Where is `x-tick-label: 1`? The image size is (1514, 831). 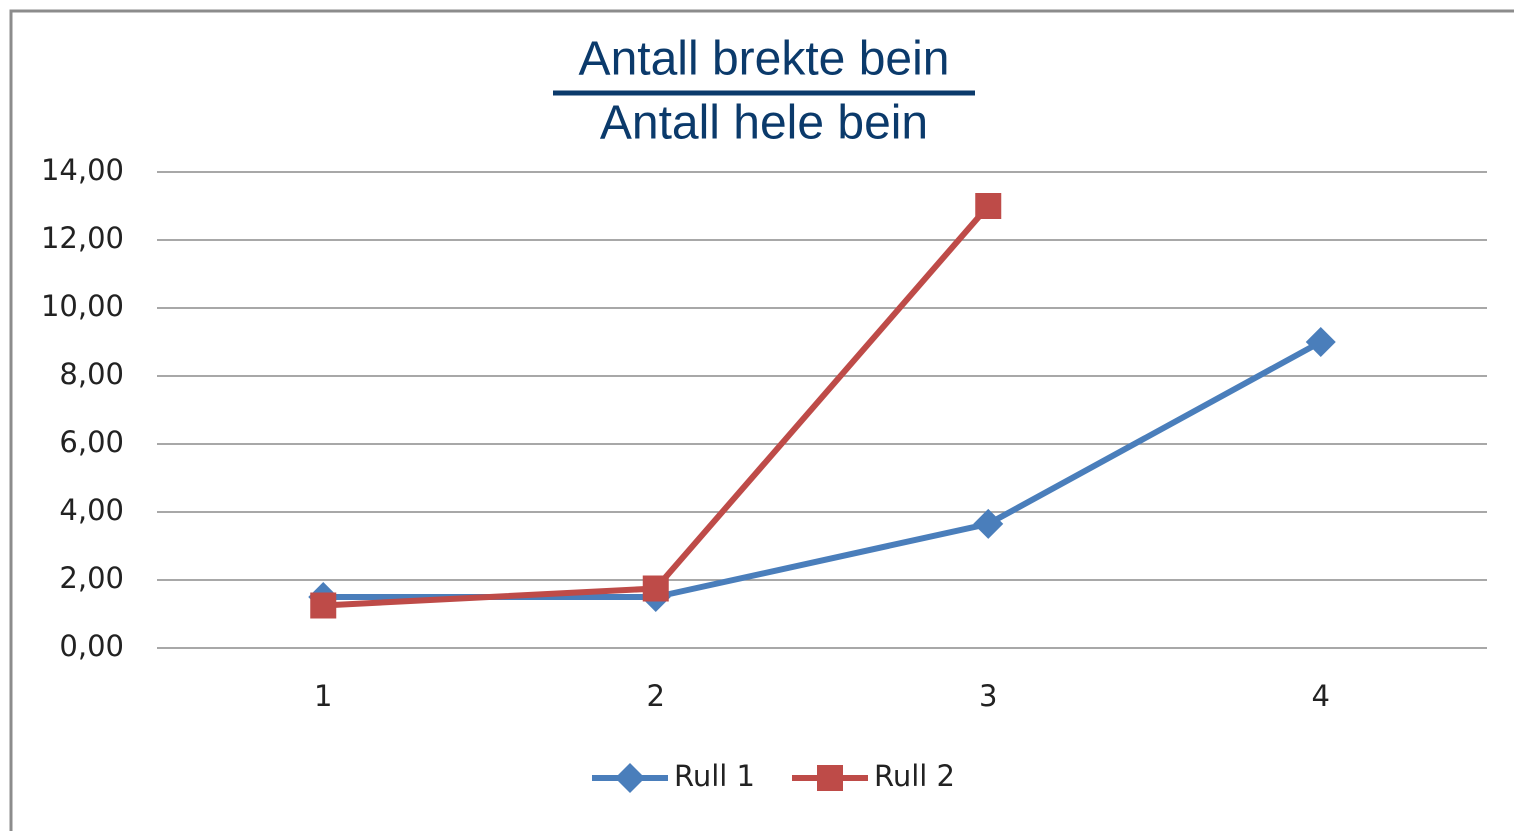
x-tick-label: 1 is located at coordinates (323, 696).